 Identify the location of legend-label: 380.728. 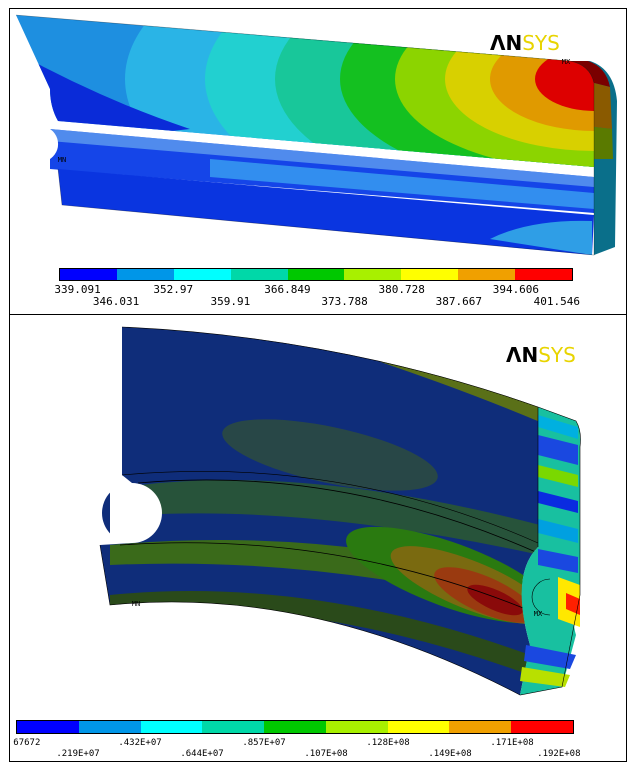
(401, 289).